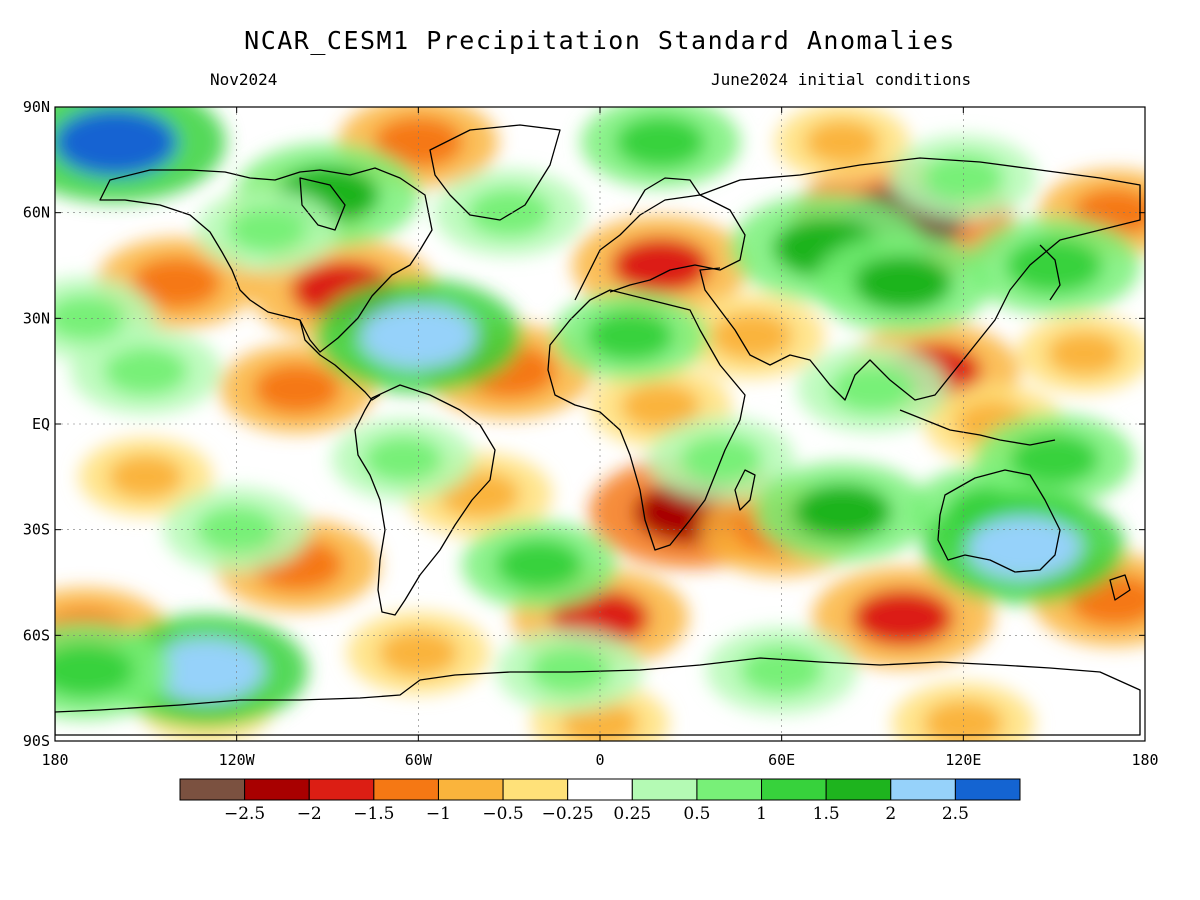 This screenshot has height=900, width=1200. Describe the element at coordinates (36, 635) in the screenshot. I see `lat-label: 60S` at that location.